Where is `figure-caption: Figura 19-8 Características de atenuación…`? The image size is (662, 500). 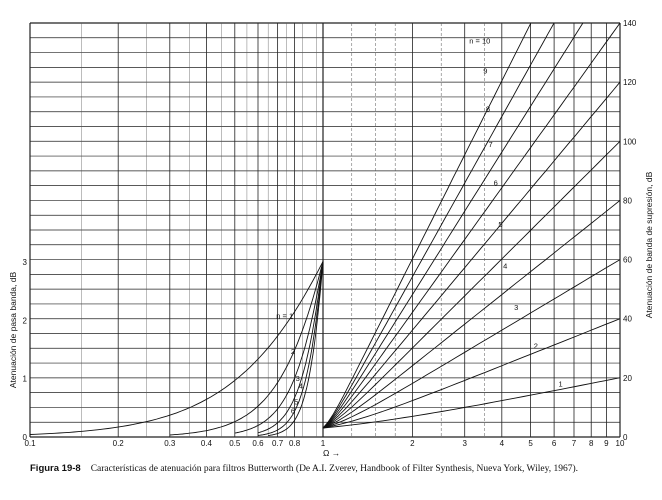
figure-caption: Figura 19-8 Características de atenuación… is located at coordinates (330, 469).